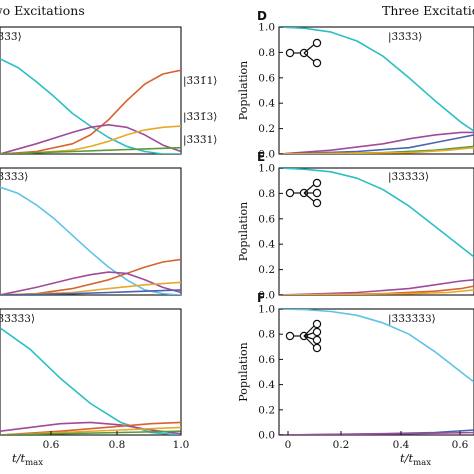 Image resolution: width=474 pixels, height=474 pixels. I want to click on state-annotation: |3̄3̄3̄3̄3̄3⟩, so click(412, 319).